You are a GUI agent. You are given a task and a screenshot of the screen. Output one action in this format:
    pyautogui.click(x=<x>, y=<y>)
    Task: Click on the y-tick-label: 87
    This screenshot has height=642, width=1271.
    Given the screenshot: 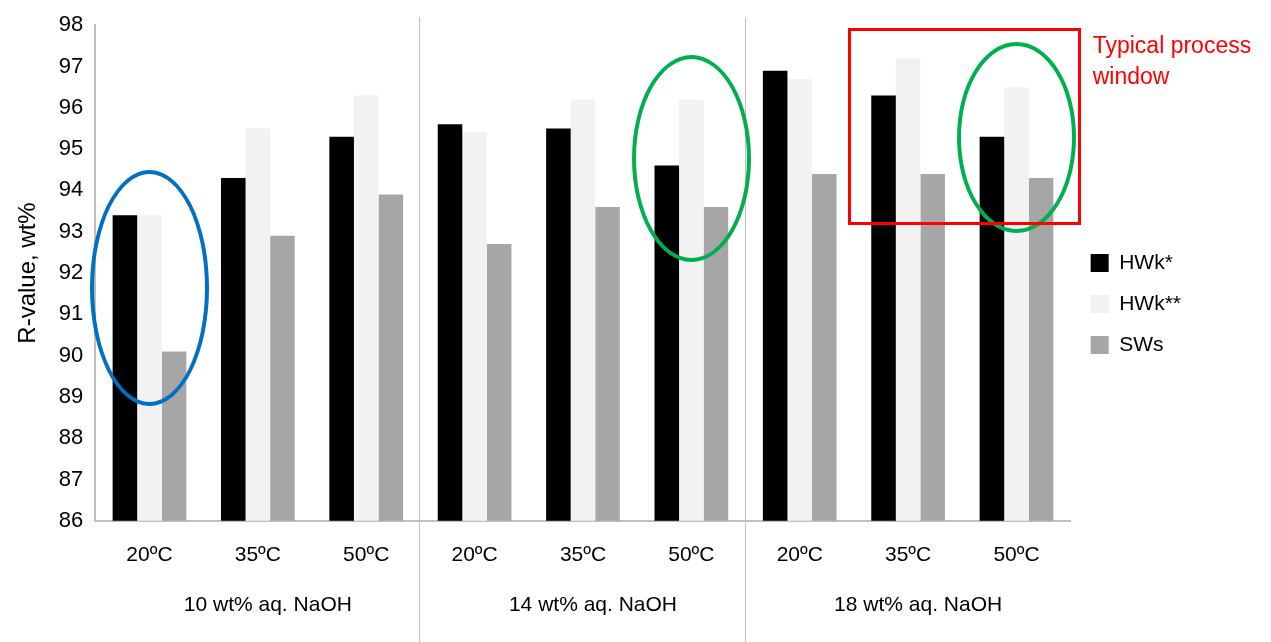 What is the action you would take?
    pyautogui.click(x=71, y=478)
    